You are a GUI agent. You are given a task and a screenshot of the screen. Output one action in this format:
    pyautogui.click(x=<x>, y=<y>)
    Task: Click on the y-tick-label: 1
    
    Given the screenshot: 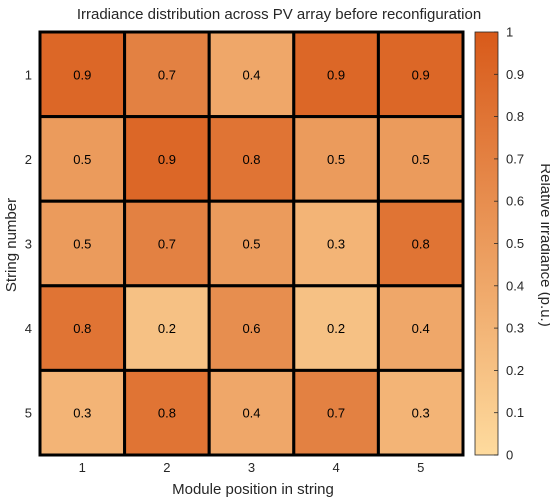 What is the action you would take?
    pyautogui.click(x=28, y=74)
    